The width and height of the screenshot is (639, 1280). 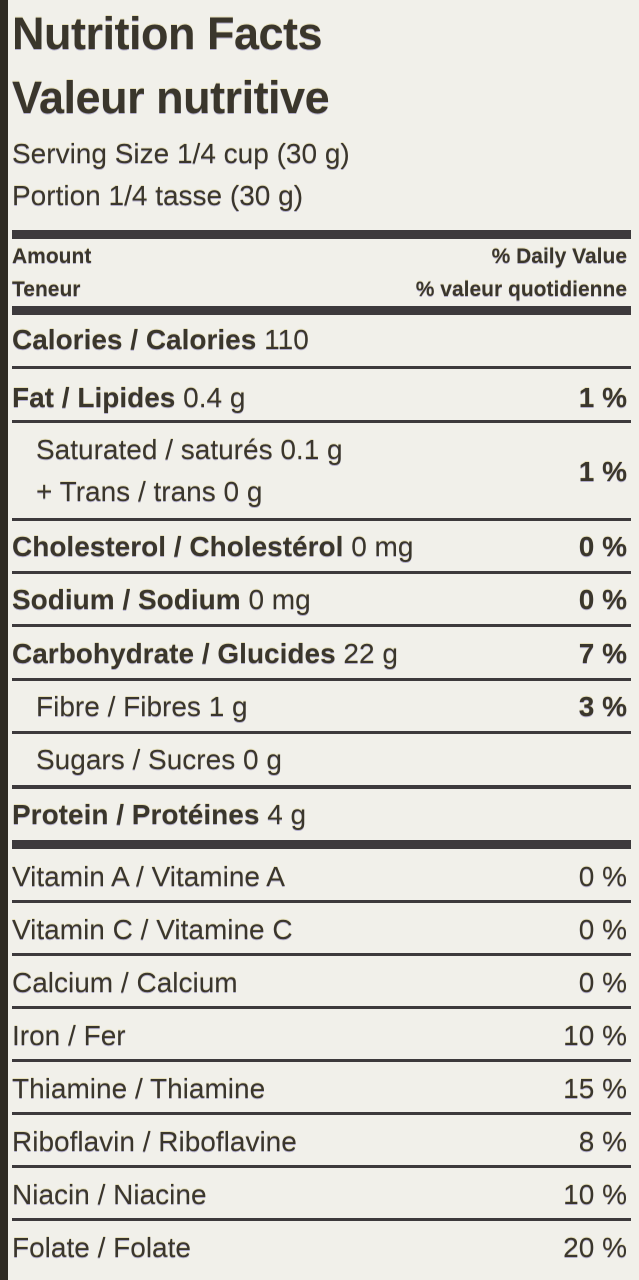 I want to click on vitamin-row: Calcium / Calcium 0 %, so click(x=319, y=983).